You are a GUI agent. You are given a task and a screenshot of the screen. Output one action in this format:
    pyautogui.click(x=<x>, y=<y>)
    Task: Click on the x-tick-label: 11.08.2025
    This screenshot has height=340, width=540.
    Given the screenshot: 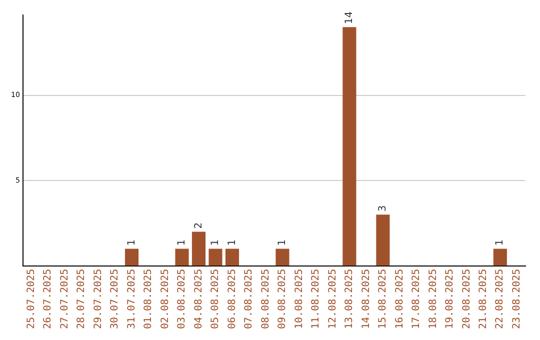 What is the action you would take?
    pyautogui.click(x=316, y=299)
    